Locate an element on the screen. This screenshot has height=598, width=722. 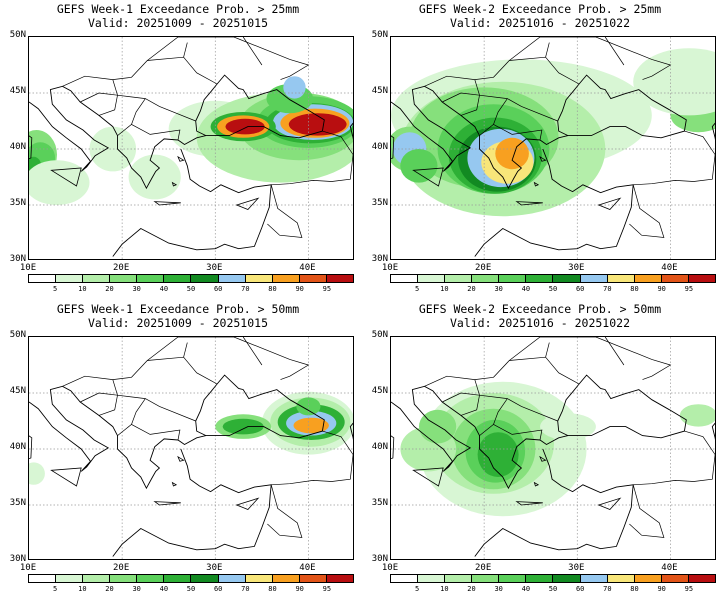
colorbar-tick-label: 60 is located at coordinates (580, 589).